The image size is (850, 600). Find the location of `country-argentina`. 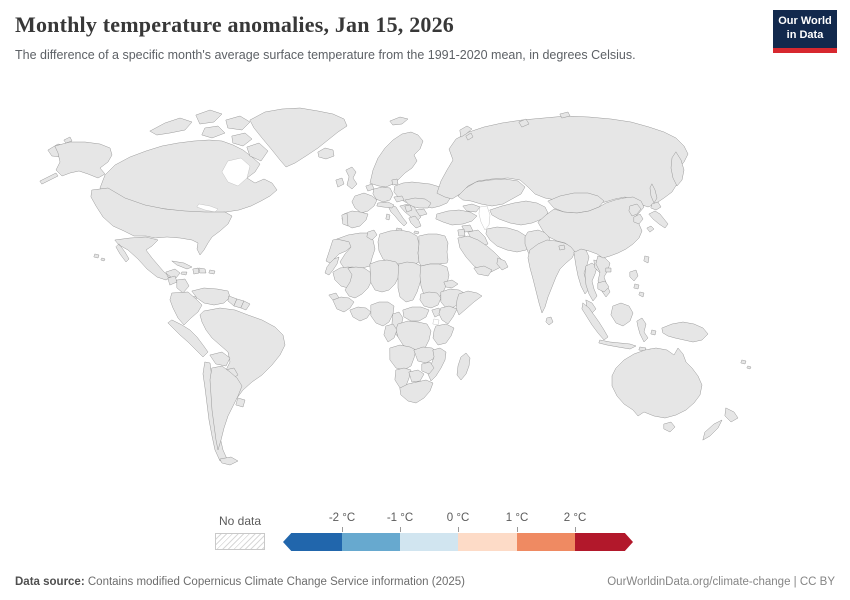

country-argentina is located at coordinates (226, 408).